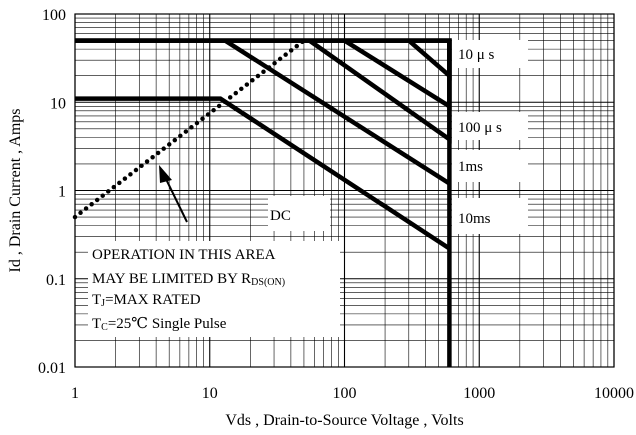 The image size is (636, 435). What do you see at coordinates (176, 199) in the screenshot?
I see `note-arrow-shaft` at bounding box center [176, 199].